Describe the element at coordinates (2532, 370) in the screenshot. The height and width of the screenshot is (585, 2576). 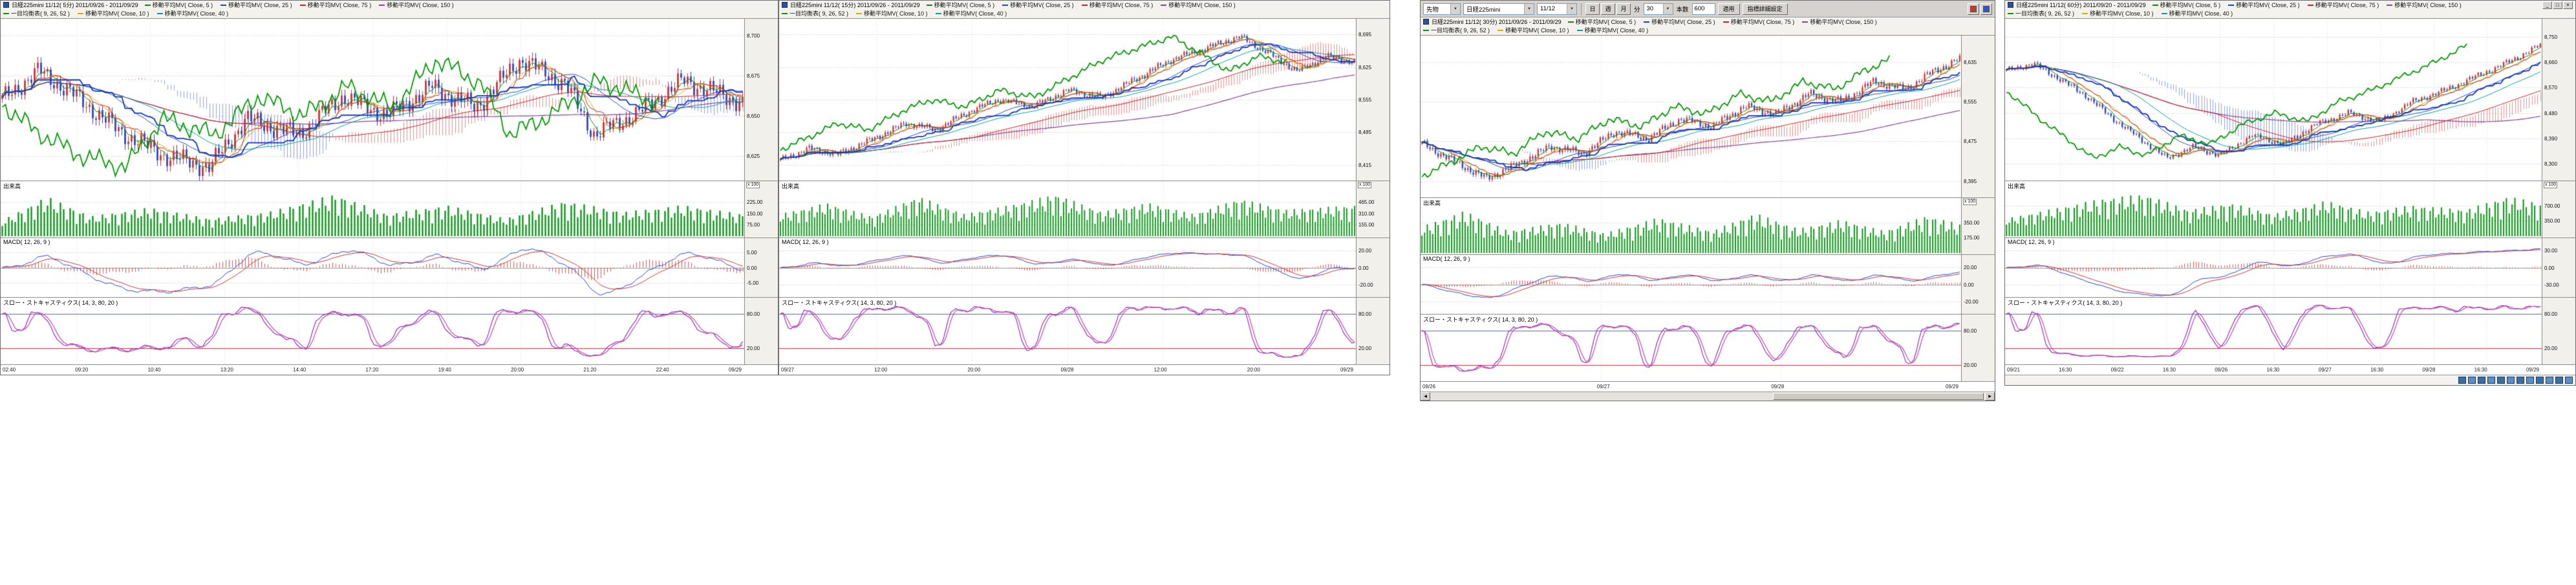
I see `time-label: 09/29` at that location.